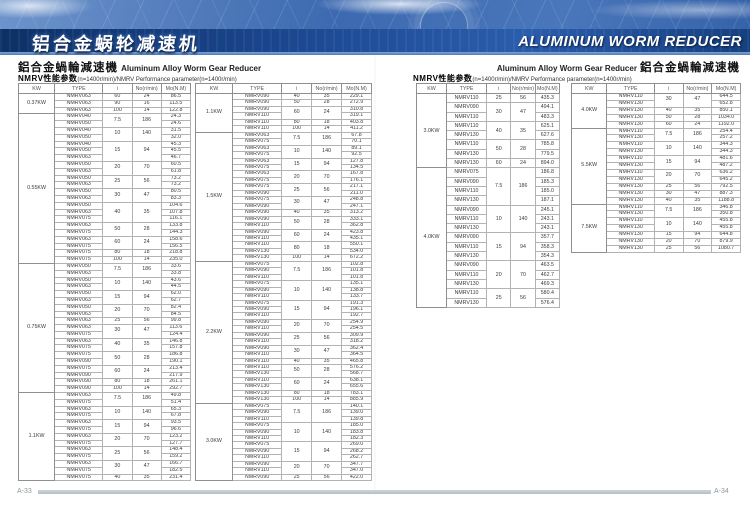 The height and width of the screenshot is (512, 750). Describe the element at coordinates (726, 200) in the screenshot. I see `cell-torque: 1188.8` at that location.